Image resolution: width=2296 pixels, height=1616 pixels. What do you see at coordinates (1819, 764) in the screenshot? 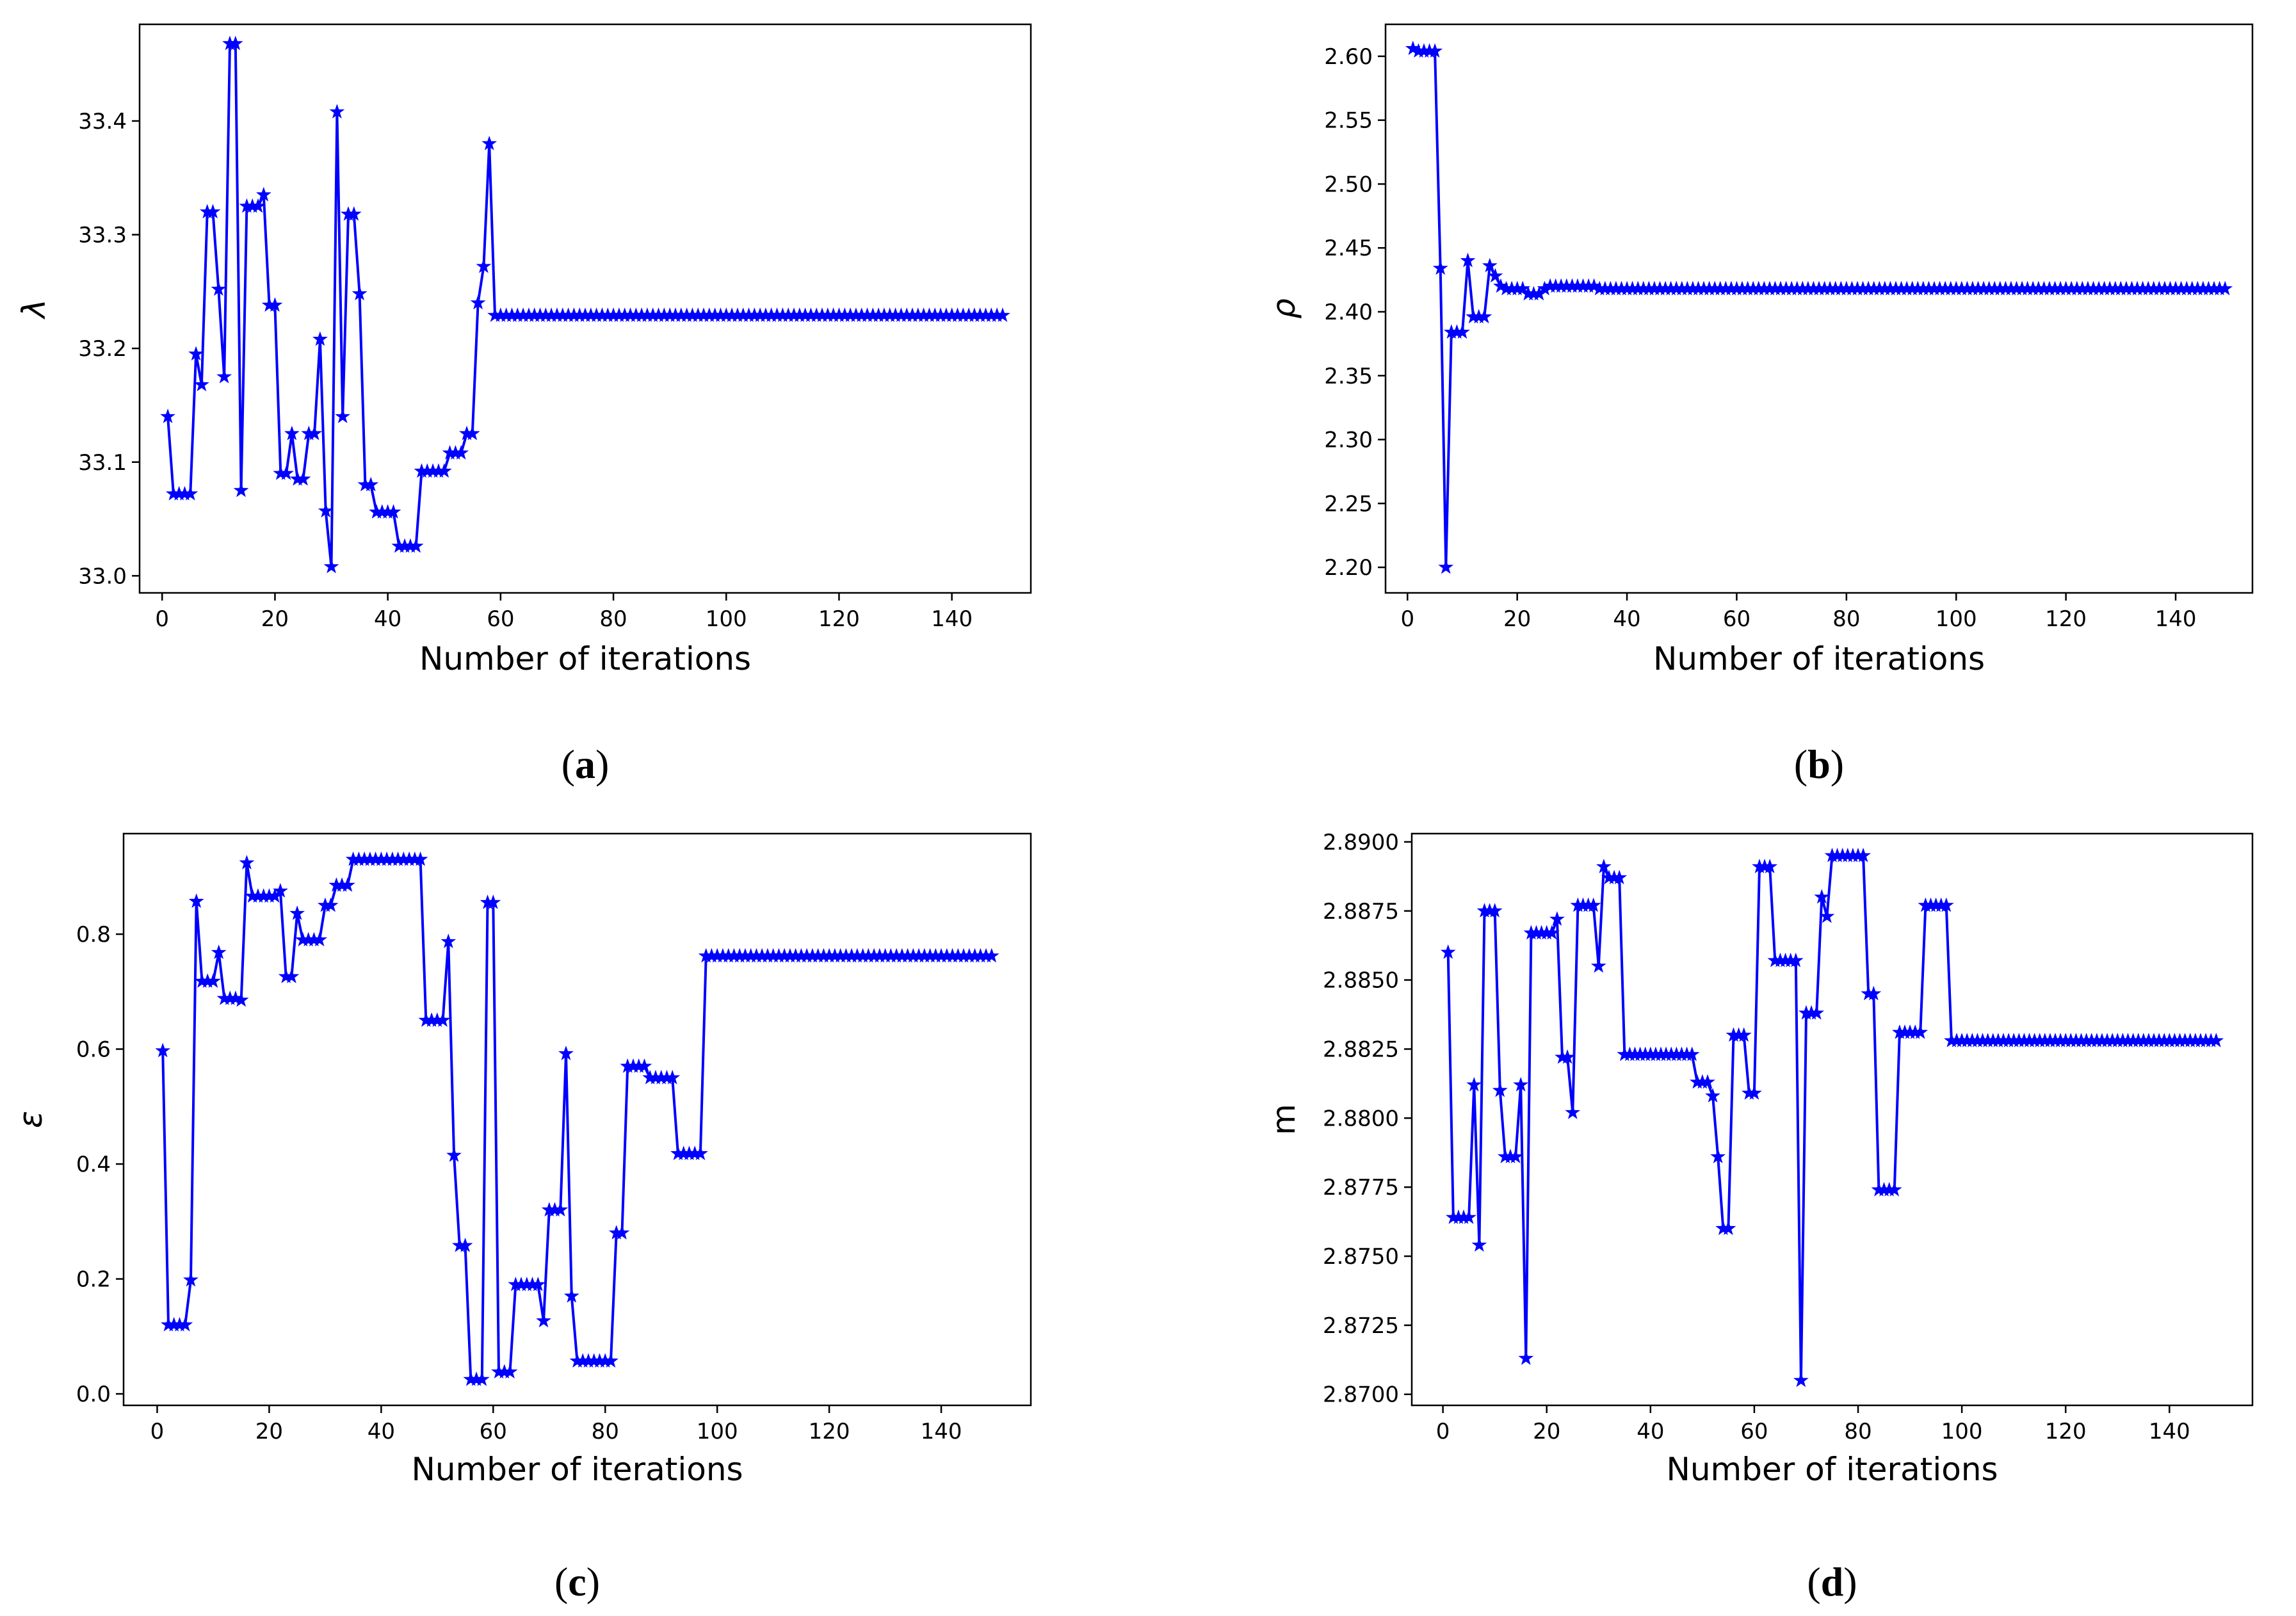
I see `panel-letter: b` at bounding box center [1819, 764].